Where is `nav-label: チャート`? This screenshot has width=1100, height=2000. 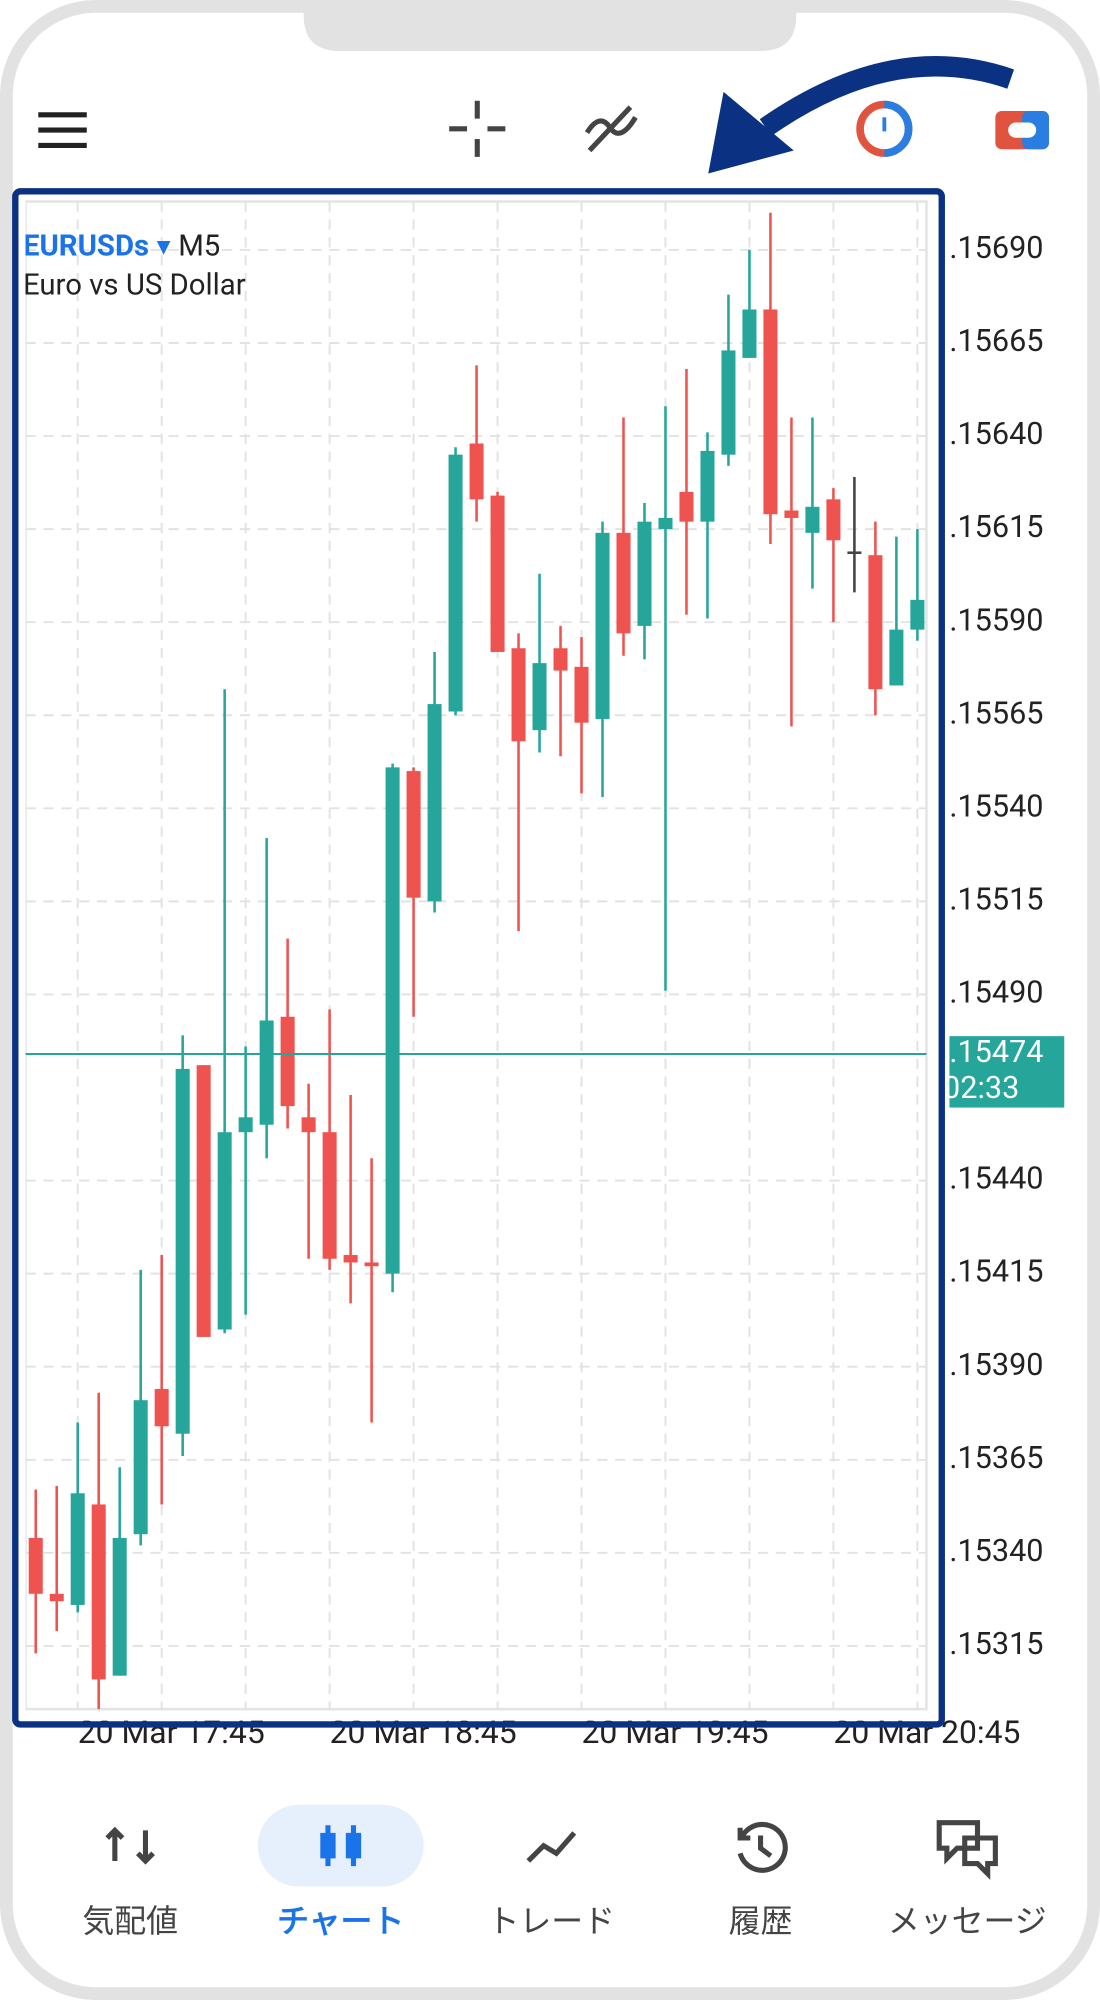
nav-label: チャート is located at coordinates (340, 1921).